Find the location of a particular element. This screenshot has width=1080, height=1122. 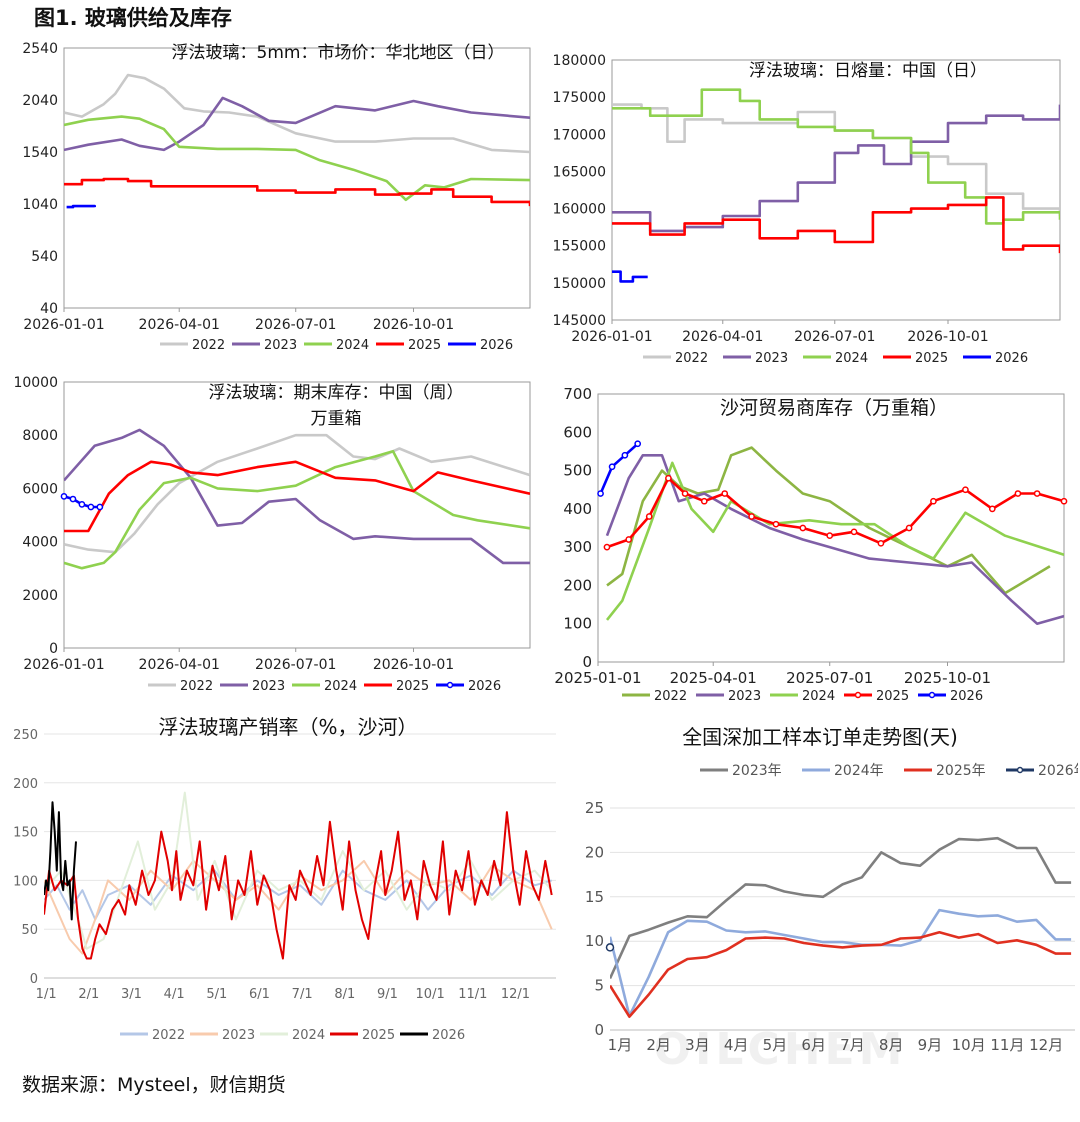

x-tick-label: 11/1 is located at coordinates (472, 994).